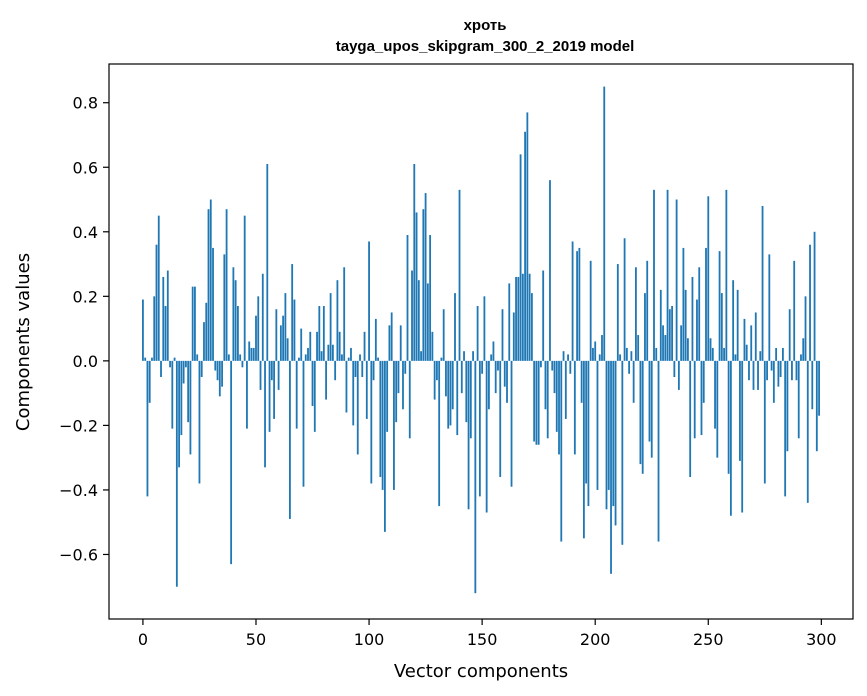 The image size is (867, 696). Describe the element at coordinates (481, 671) in the screenshot. I see `x-axis-label: Vector components` at that location.